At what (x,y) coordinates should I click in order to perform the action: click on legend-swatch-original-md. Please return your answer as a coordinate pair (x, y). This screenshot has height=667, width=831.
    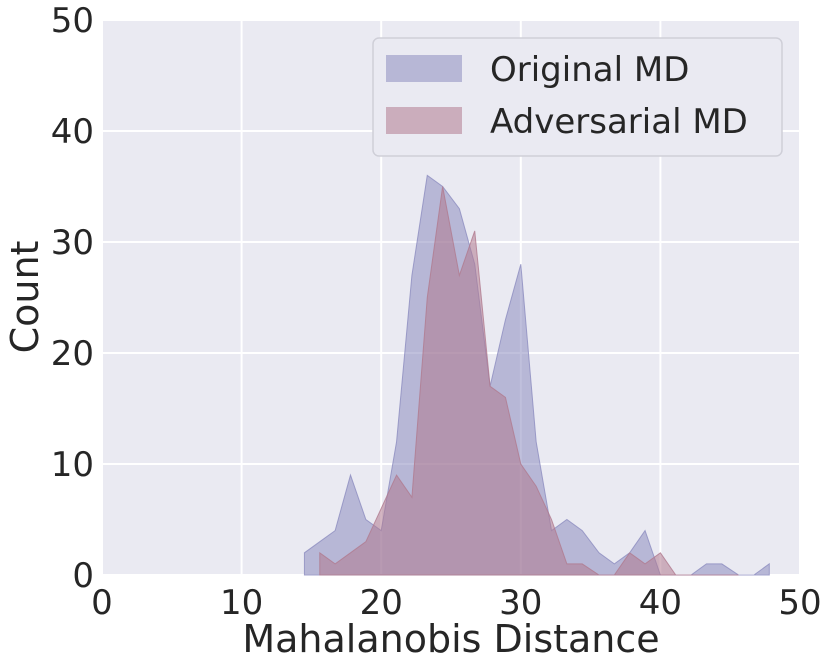
    Looking at the image, I should click on (424, 68).